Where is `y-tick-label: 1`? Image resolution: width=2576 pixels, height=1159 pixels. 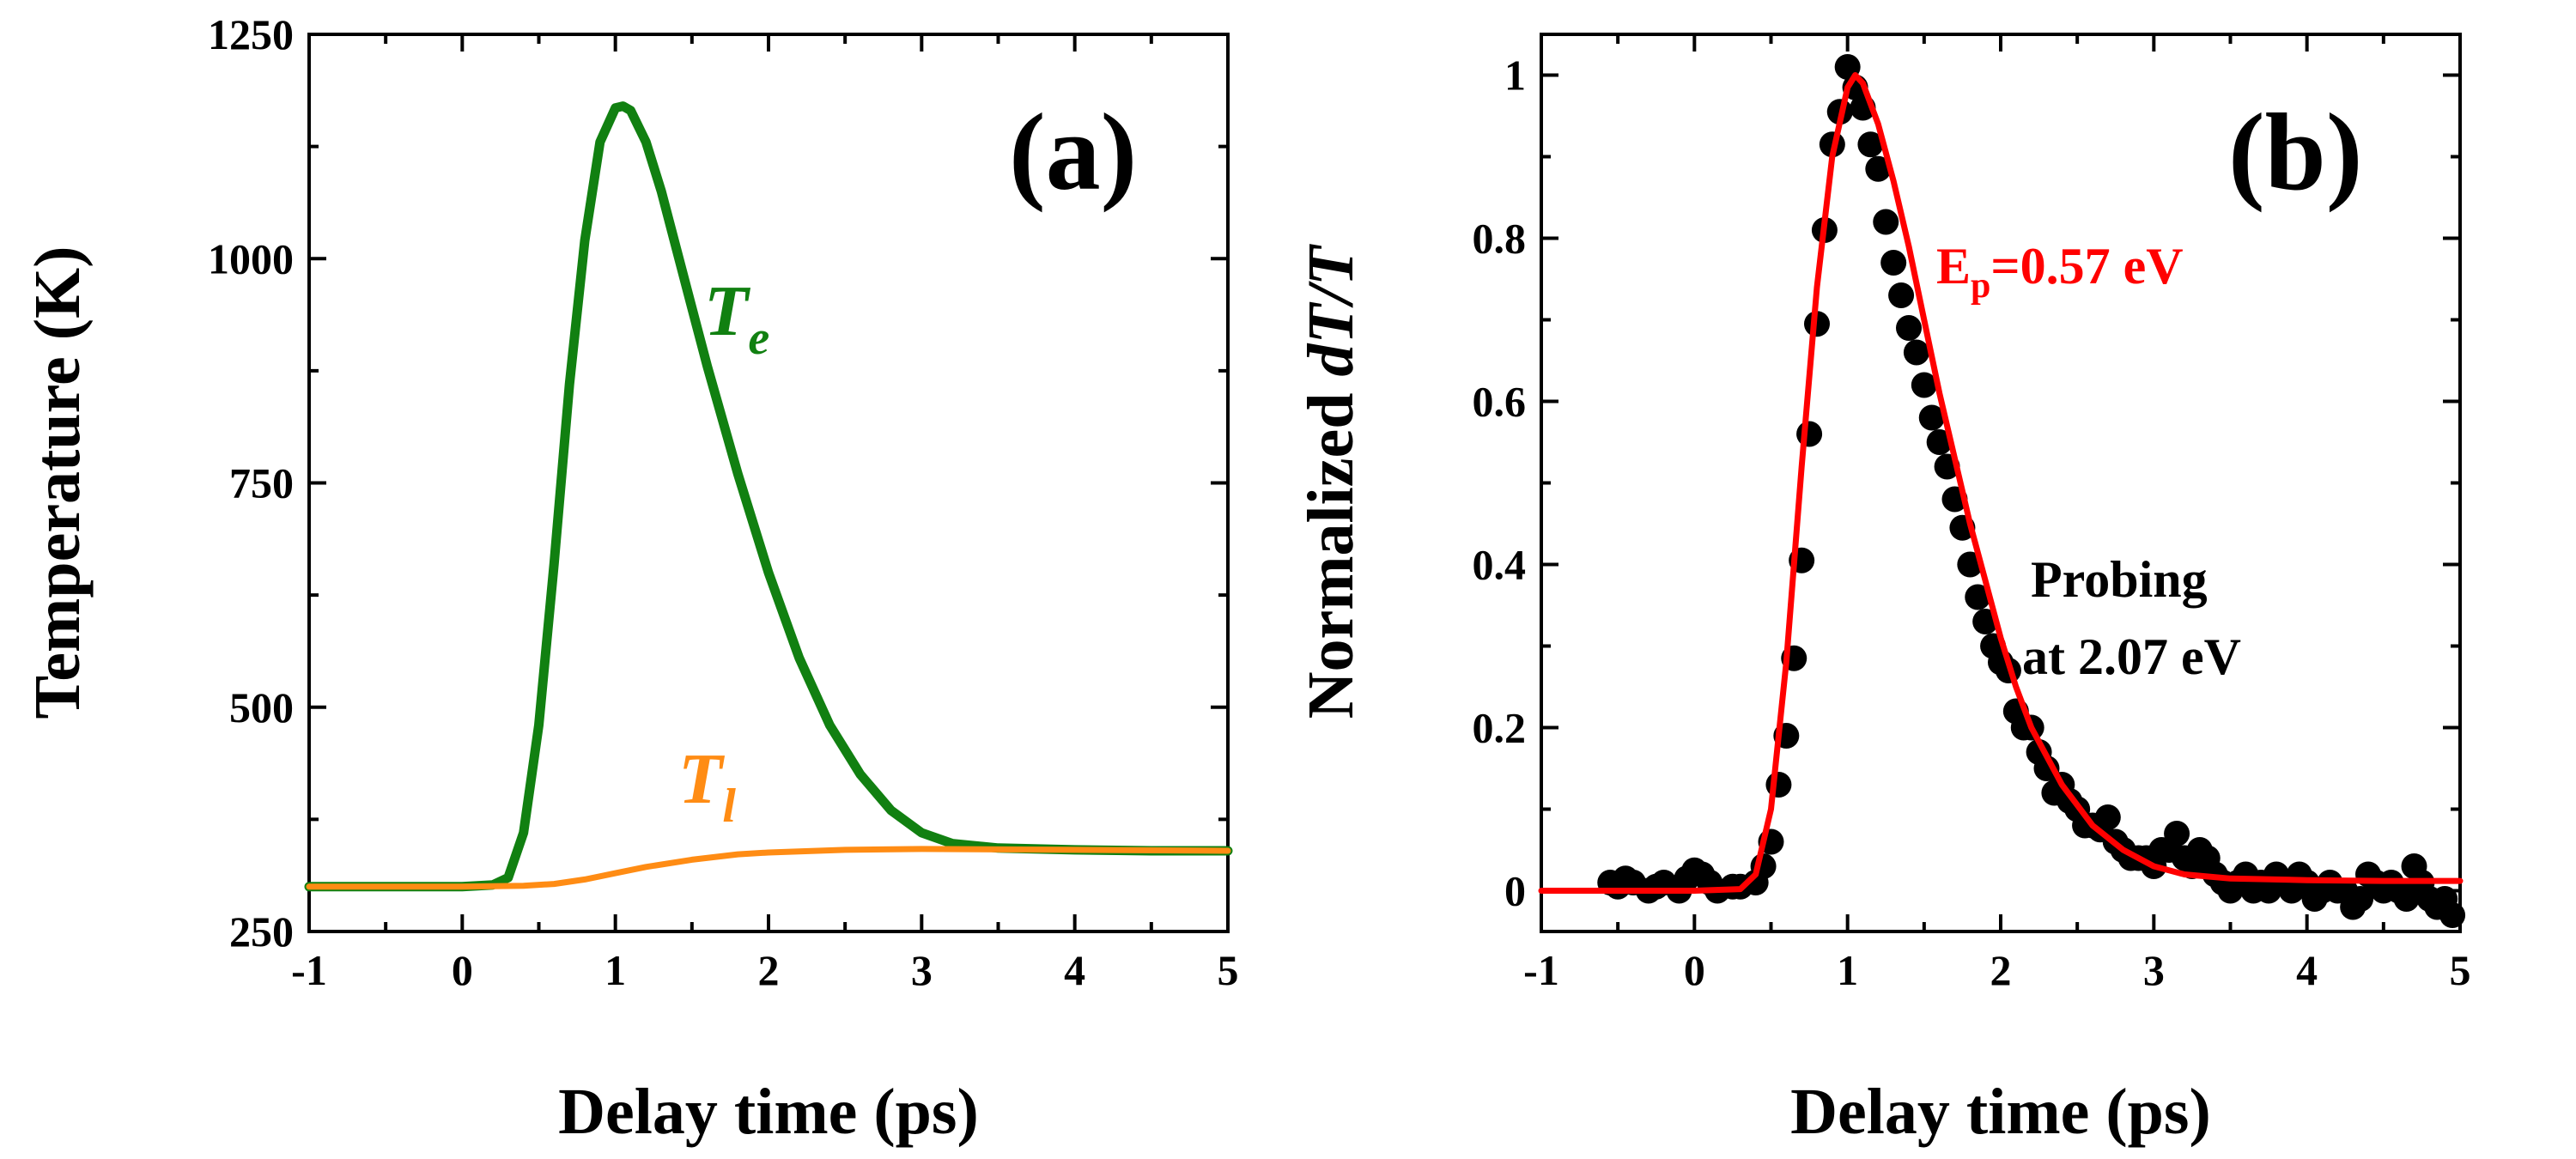 y-tick-label: 1 is located at coordinates (1515, 76).